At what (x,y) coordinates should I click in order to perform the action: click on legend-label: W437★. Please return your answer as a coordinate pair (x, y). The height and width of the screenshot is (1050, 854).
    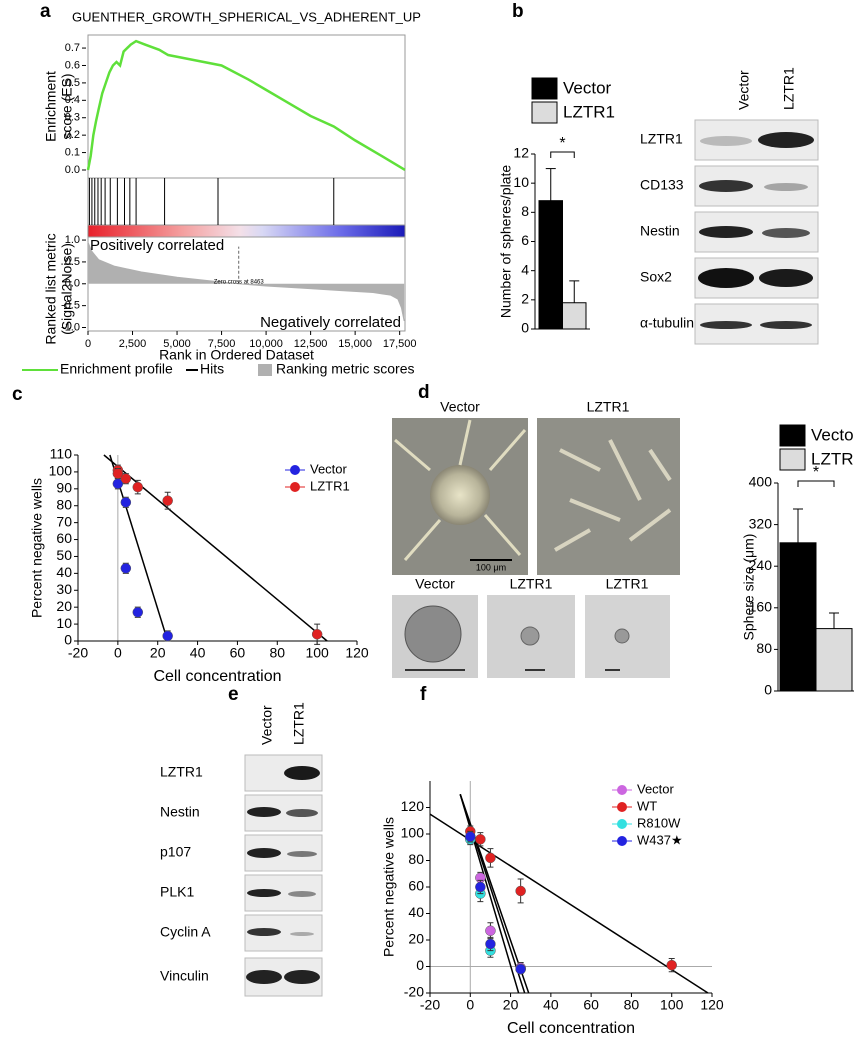
    Looking at the image, I should click on (660, 839).